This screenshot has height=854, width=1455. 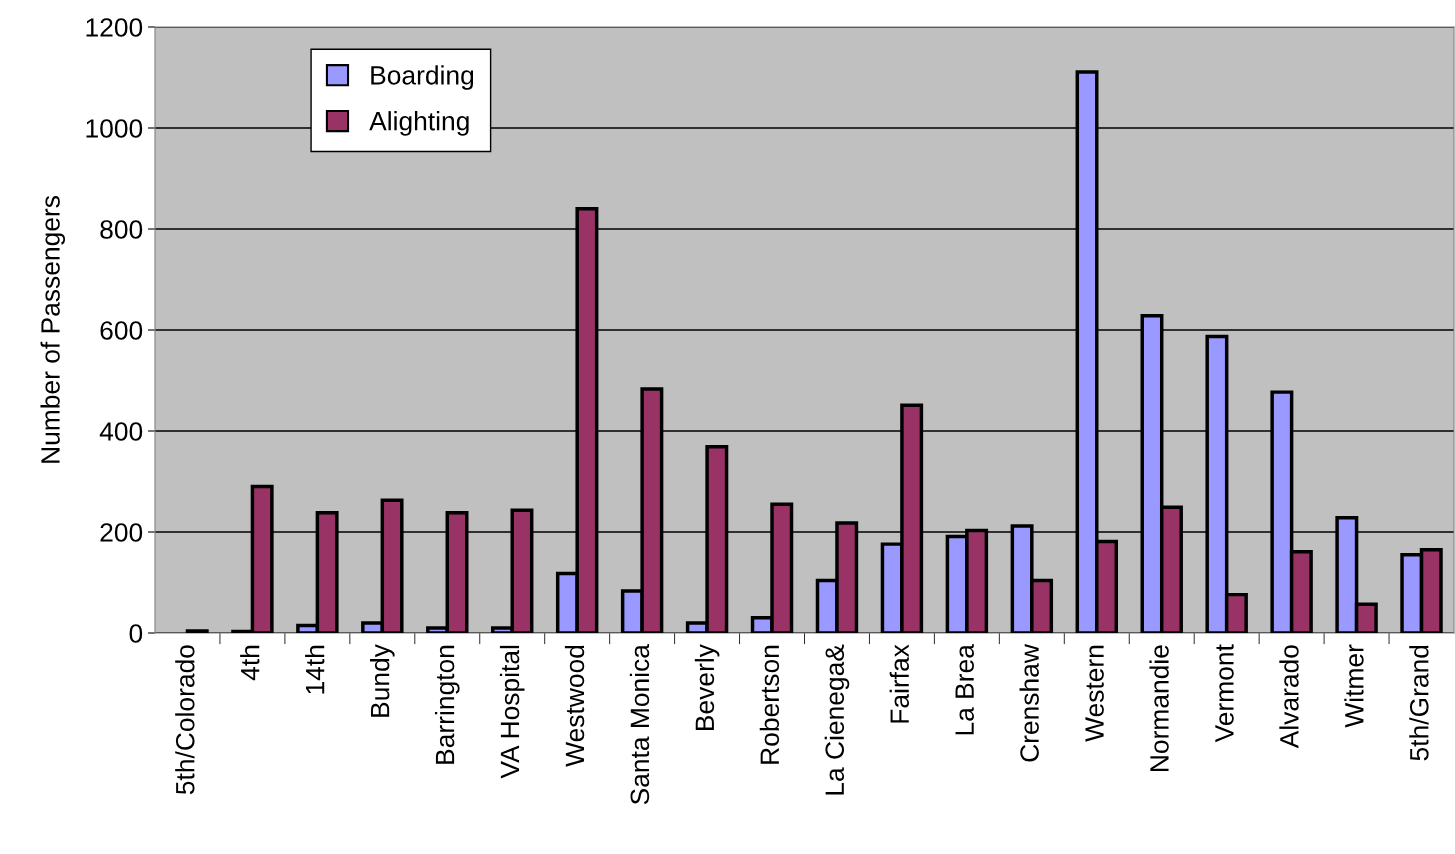 What do you see at coordinates (639, 724) in the screenshot?
I see `x-tick-label: Santa Monica` at bounding box center [639, 724].